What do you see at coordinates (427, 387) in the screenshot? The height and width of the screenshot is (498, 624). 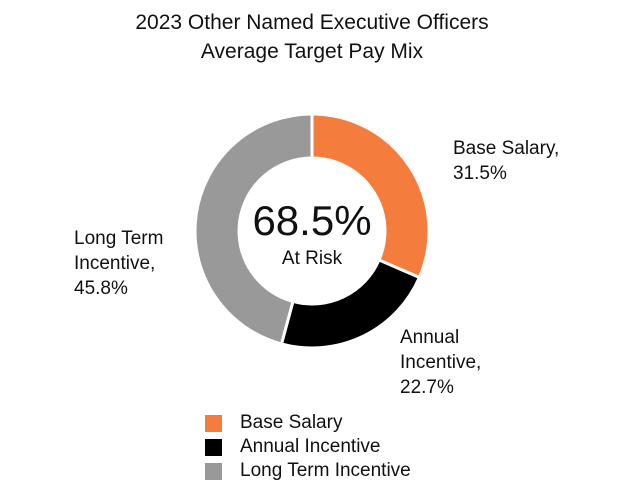 I see `slice-label-annual-incentive-value: 22.7%` at bounding box center [427, 387].